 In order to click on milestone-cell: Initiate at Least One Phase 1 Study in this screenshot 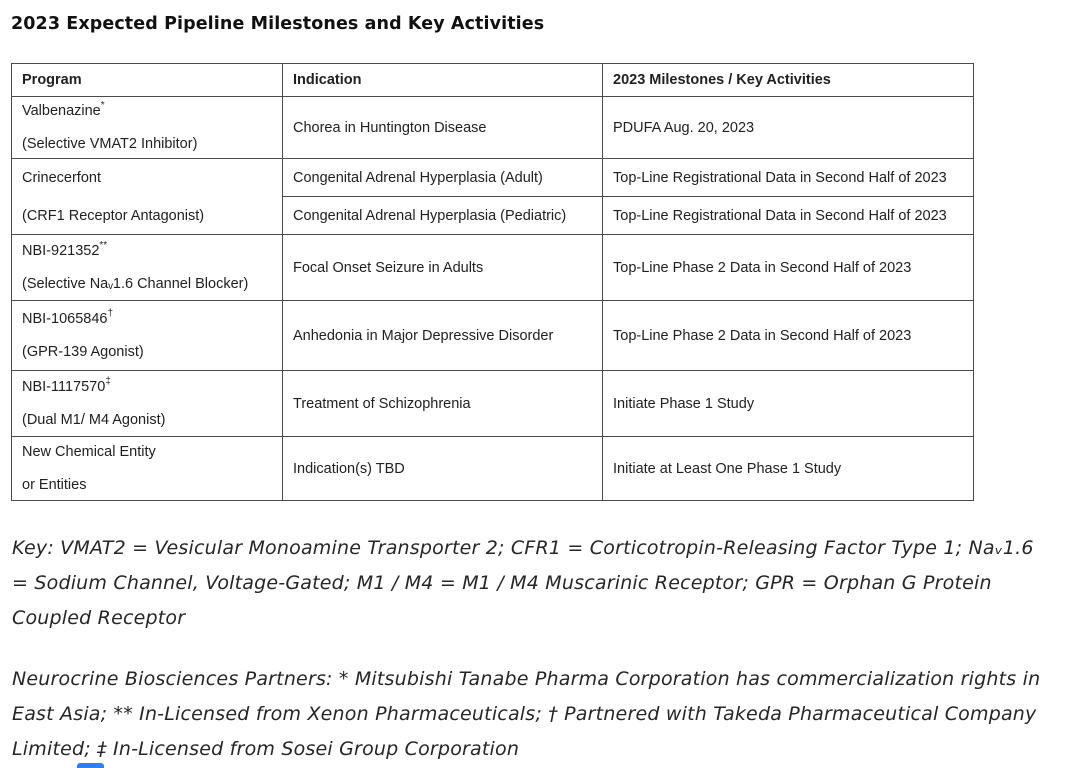, I will do `click(788, 468)`.